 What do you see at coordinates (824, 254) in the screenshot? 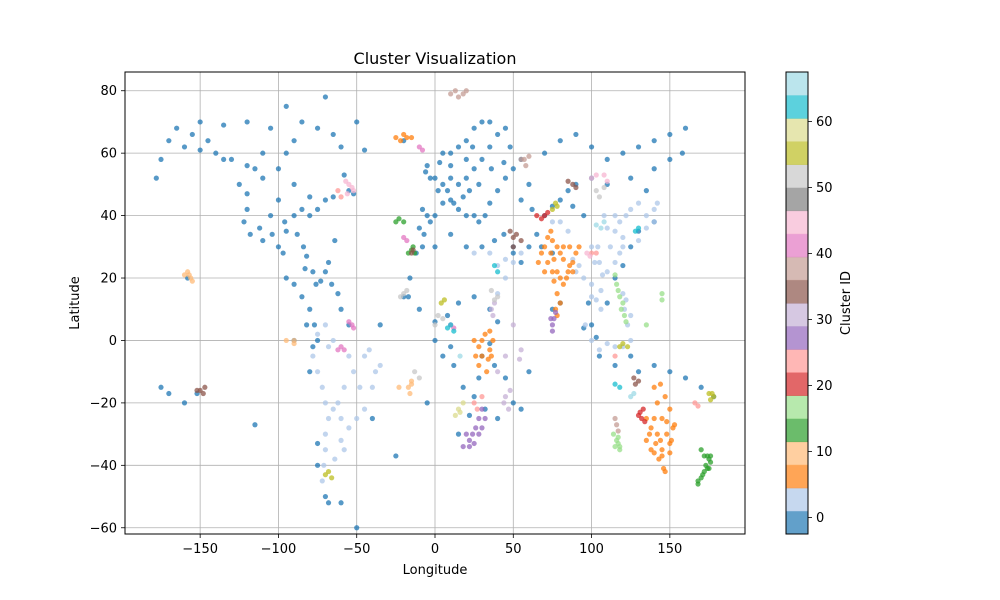
I see `colorbar-tick-label: 40` at bounding box center [824, 254].